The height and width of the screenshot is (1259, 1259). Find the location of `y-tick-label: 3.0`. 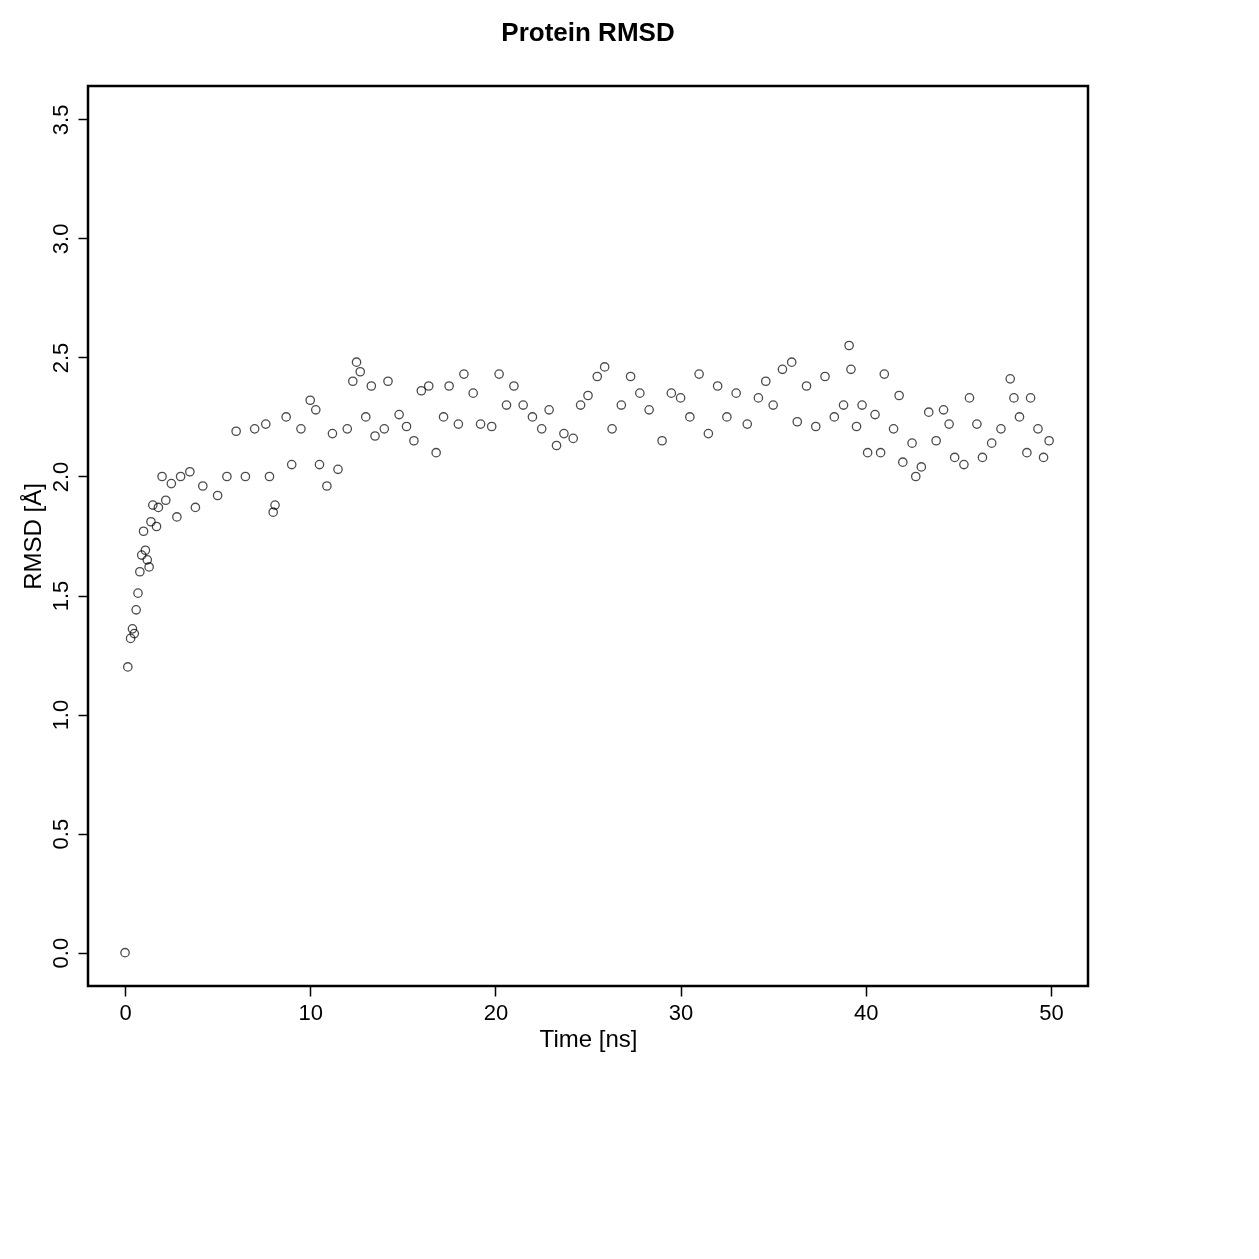

y-tick-label: 3.0 is located at coordinates (60, 239).